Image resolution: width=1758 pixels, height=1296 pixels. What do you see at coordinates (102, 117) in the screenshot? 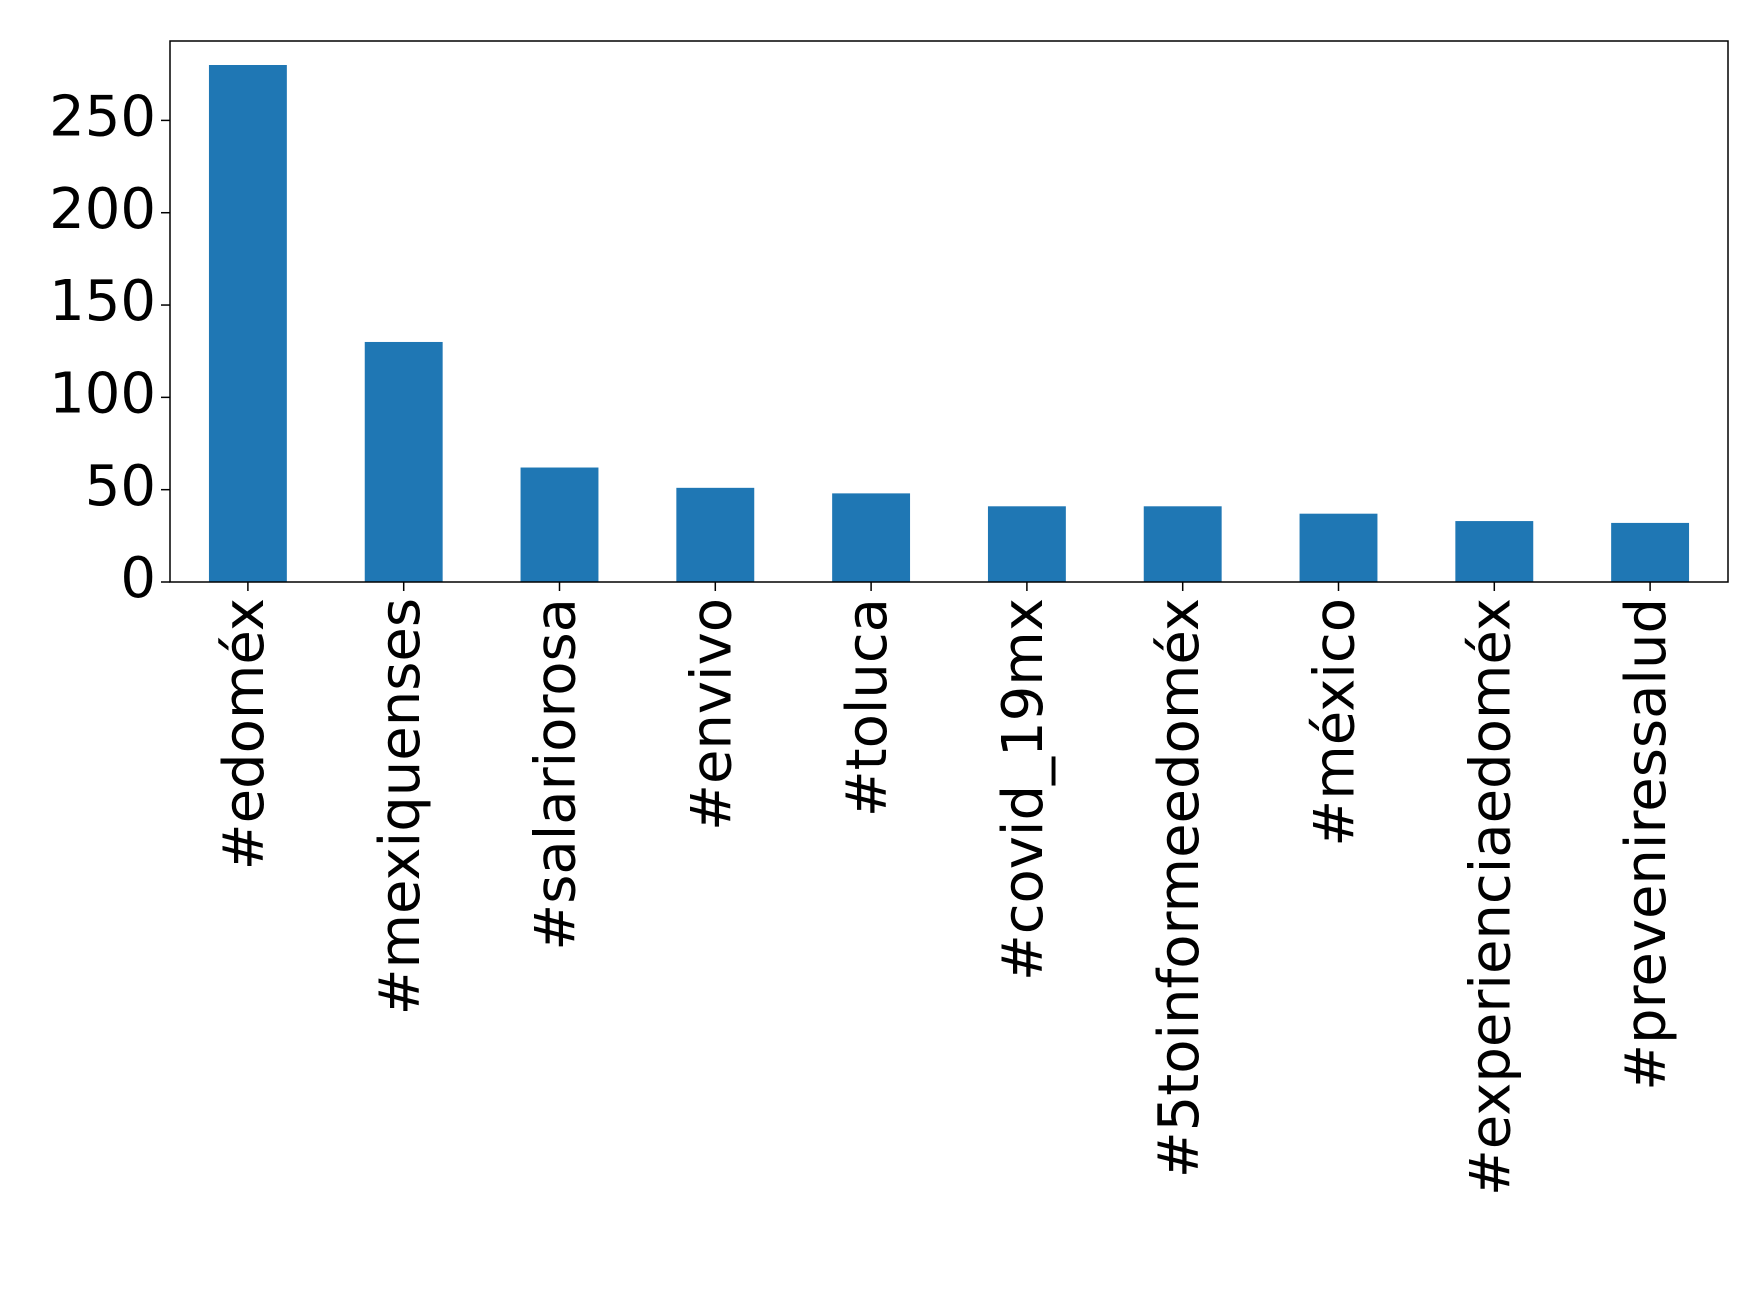
I see `y-tick-label: 250` at bounding box center [102, 117].